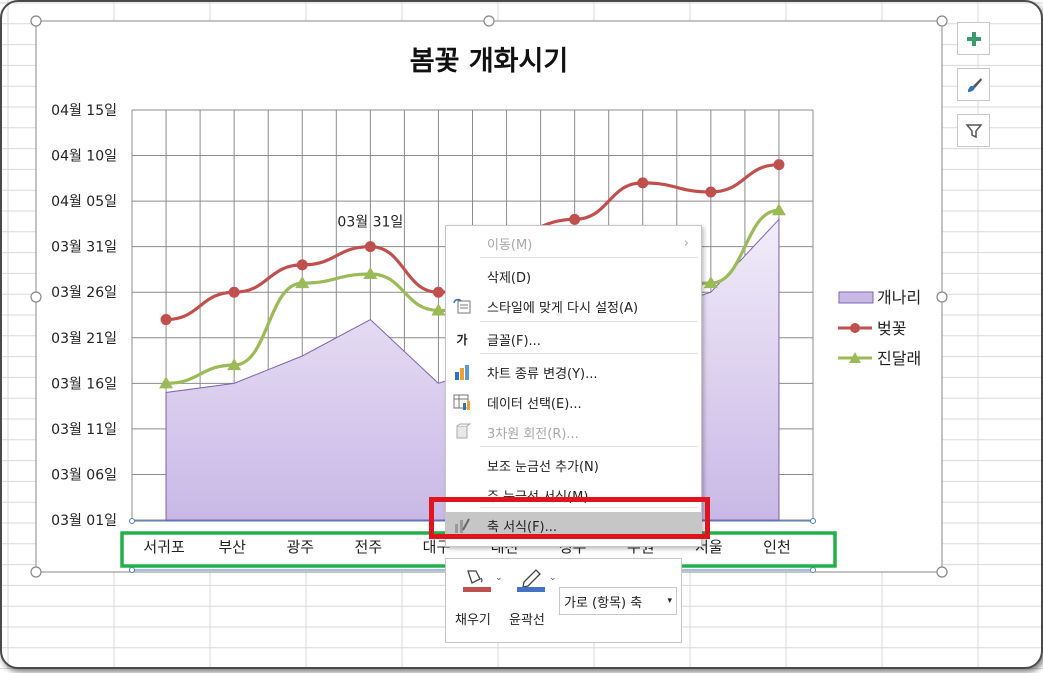 Image resolution: width=1043 pixels, height=673 pixels. Describe the element at coordinates (563, 308) in the screenshot. I see `menu-item-label: 스타일에 맞게 다시 설정(A)` at that location.